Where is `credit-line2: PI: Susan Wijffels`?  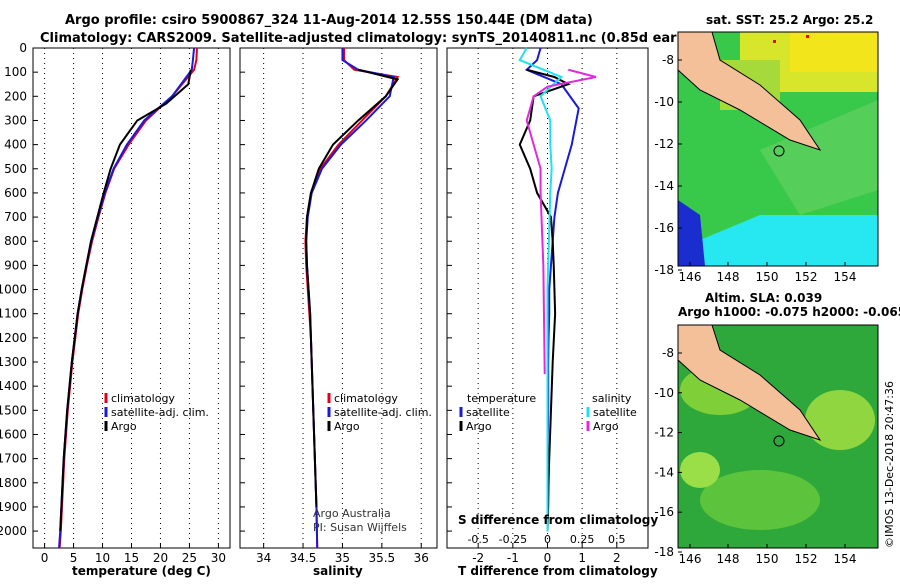 credit-line2: PI: Susan Wijffels is located at coordinates (360, 527).